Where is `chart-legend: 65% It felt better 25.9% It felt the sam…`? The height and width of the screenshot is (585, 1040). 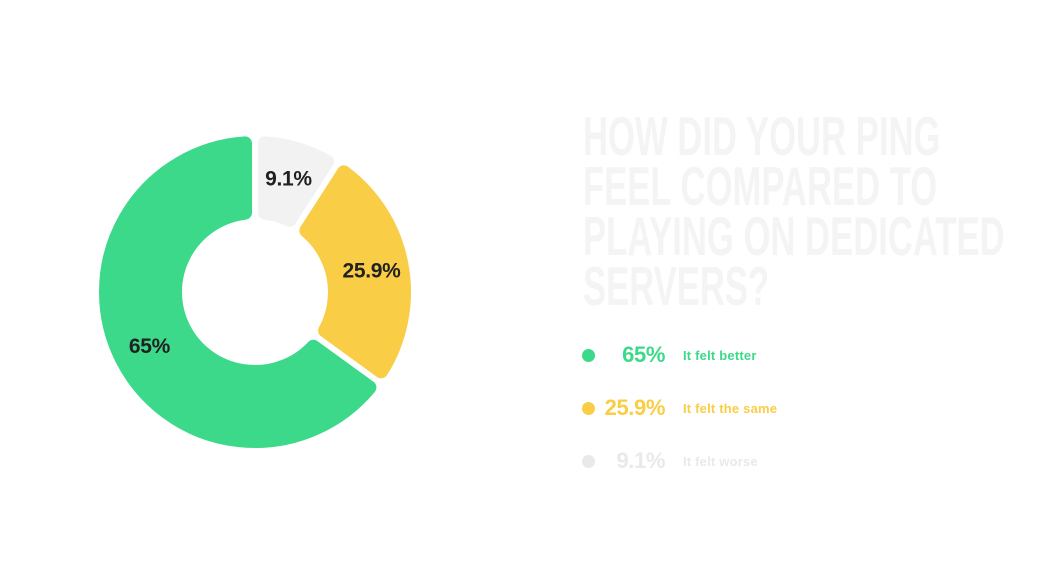
chart-legend: 65% It felt better 25.9% It felt the sam… is located at coordinates (679, 421).